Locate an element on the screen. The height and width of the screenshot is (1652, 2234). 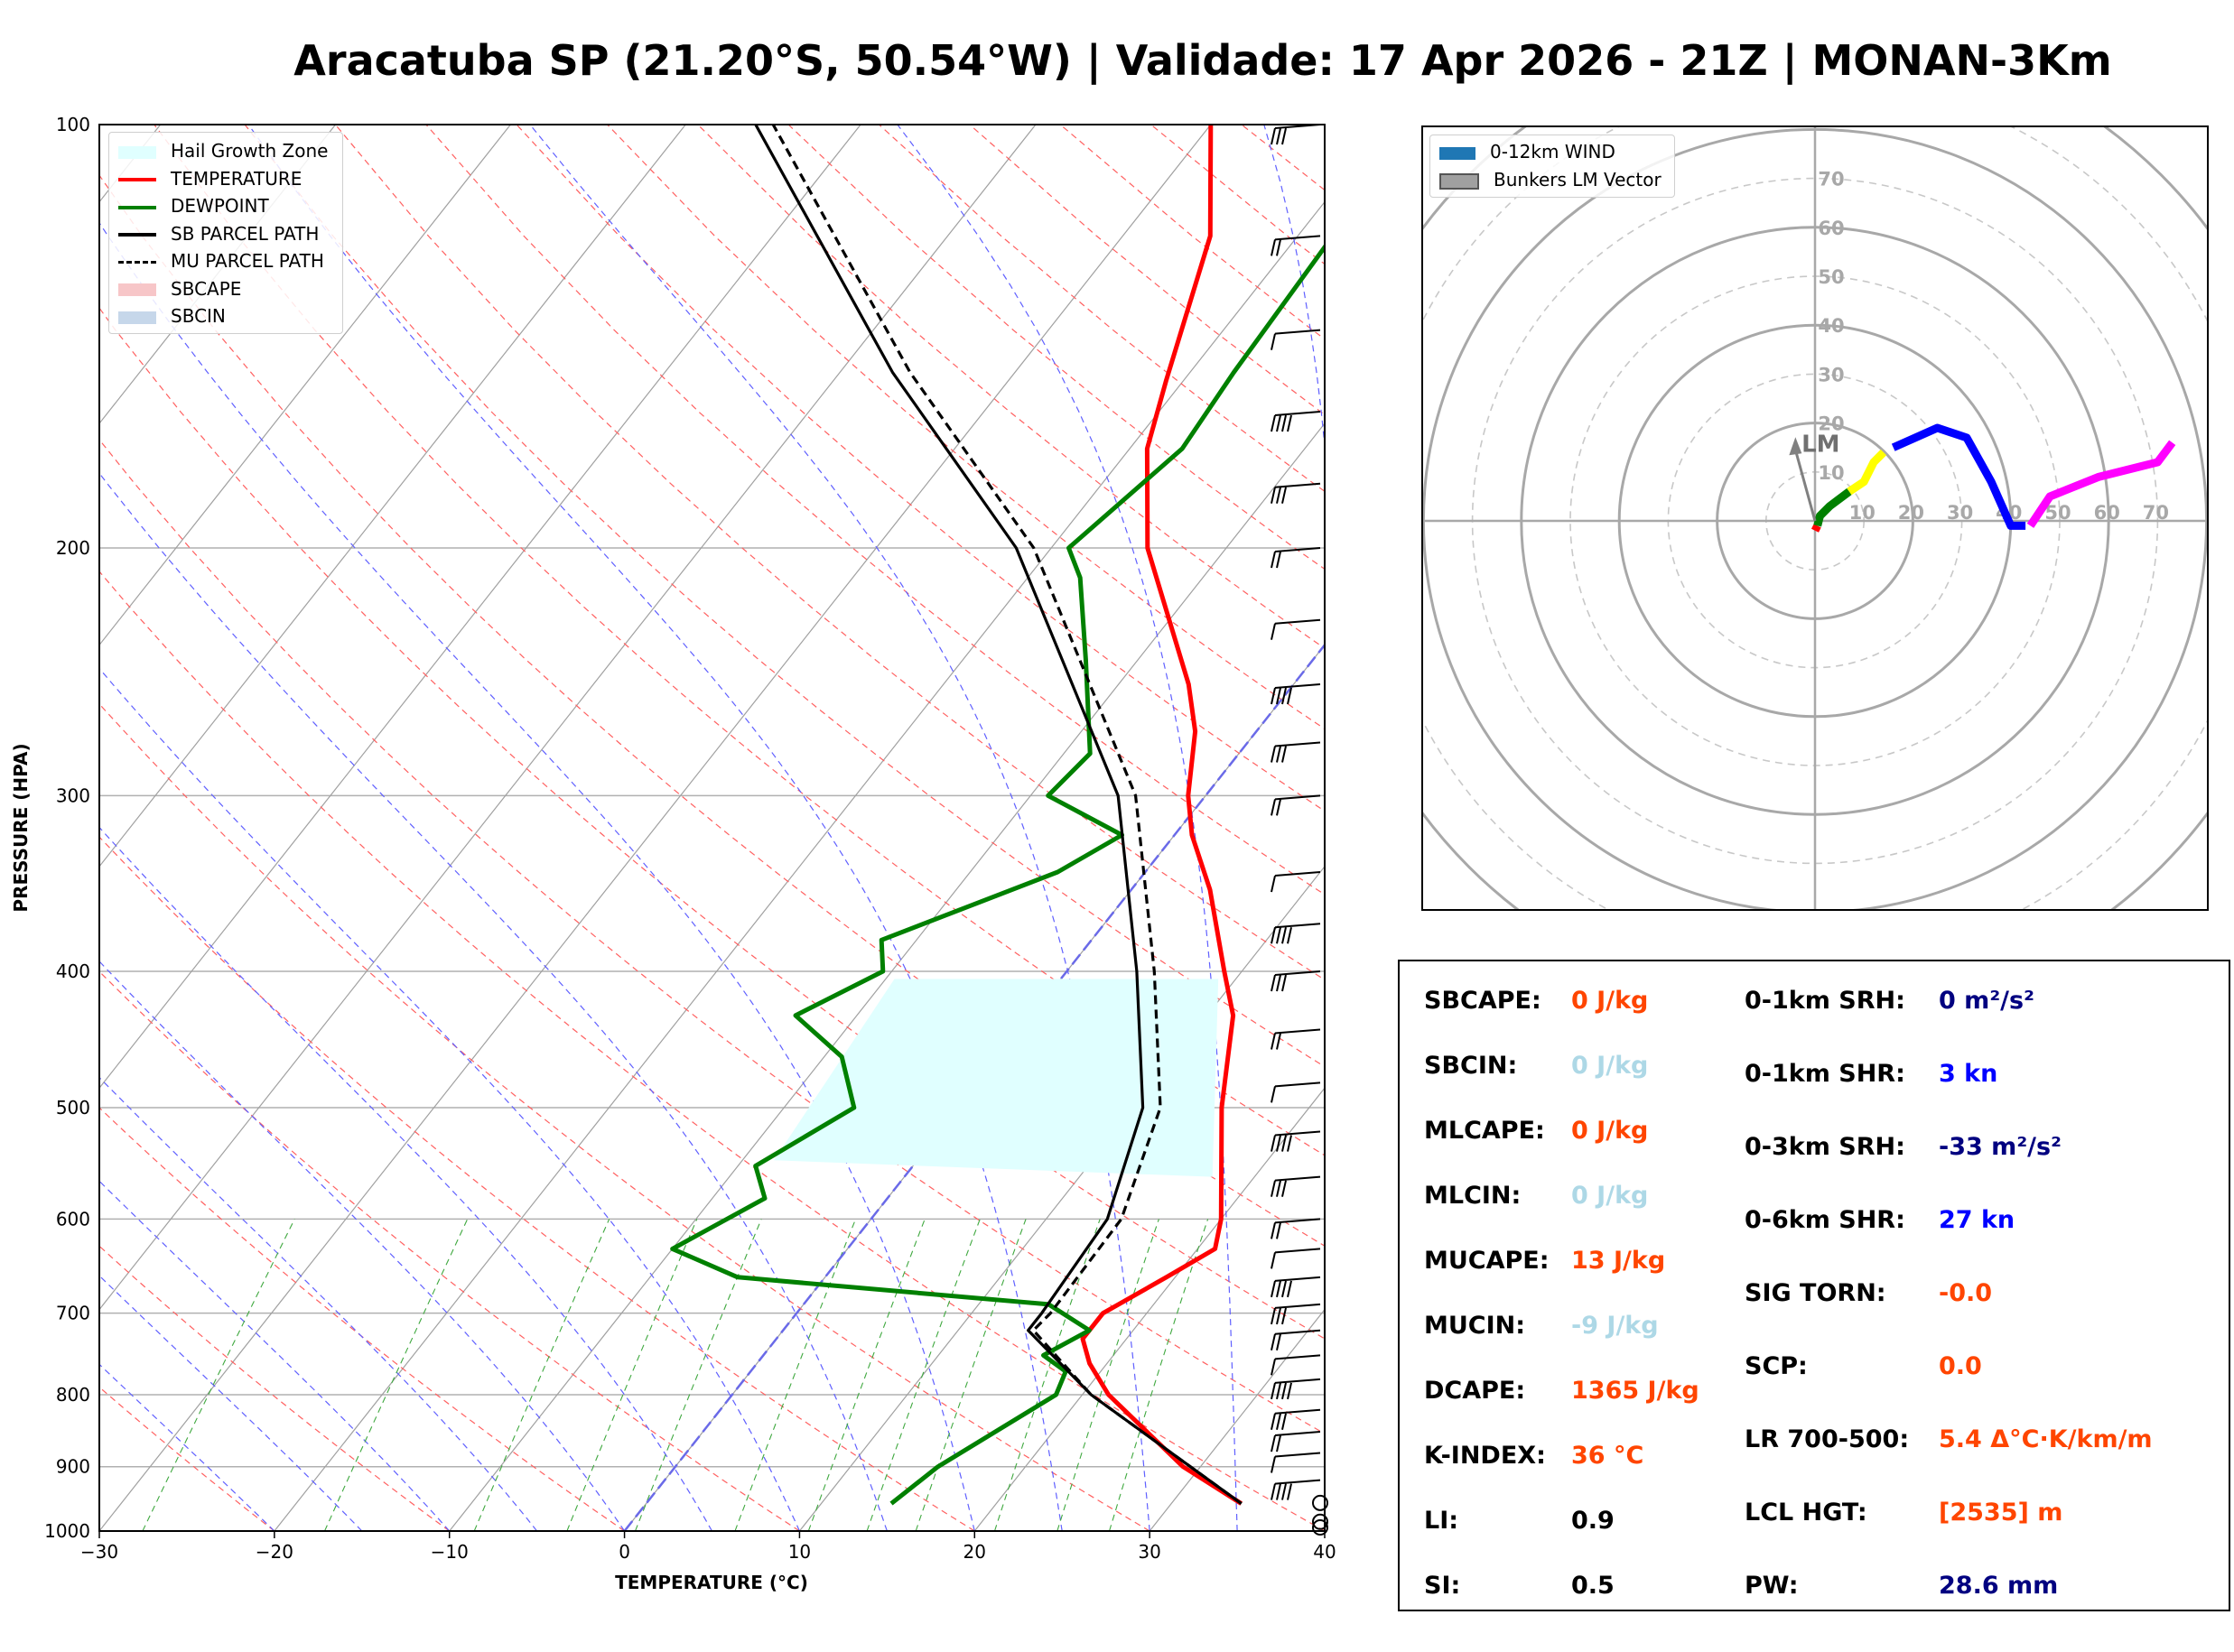
param-value: 3 kn is located at coordinates (1969, 1074).